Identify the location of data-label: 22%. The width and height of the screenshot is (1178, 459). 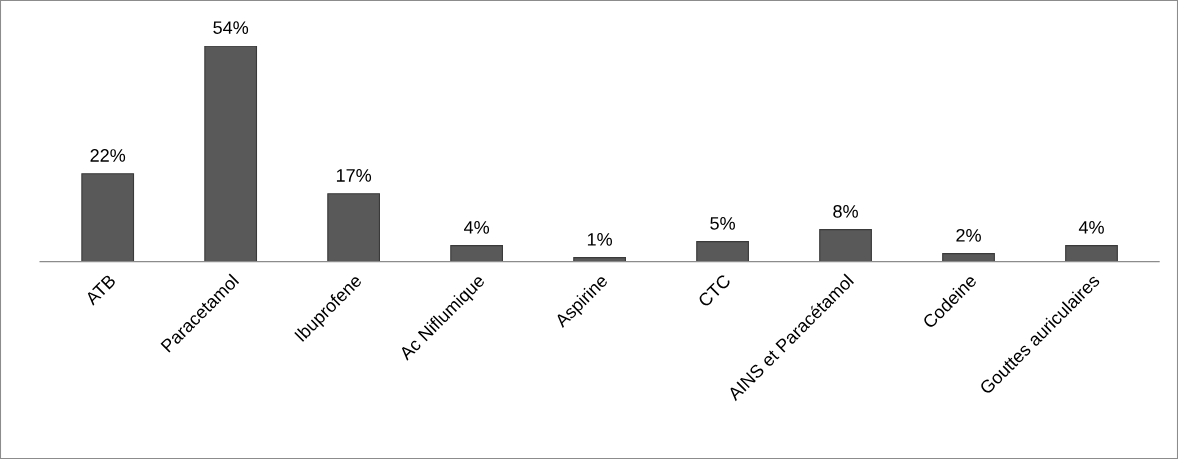
(108, 155).